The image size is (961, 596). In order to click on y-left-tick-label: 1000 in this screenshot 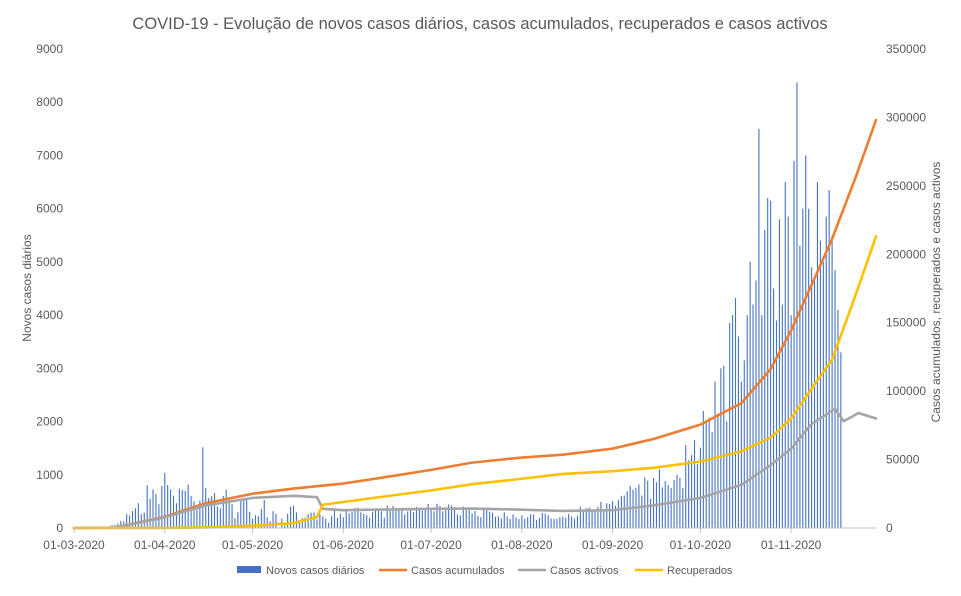, I will do `click(49, 475)`.